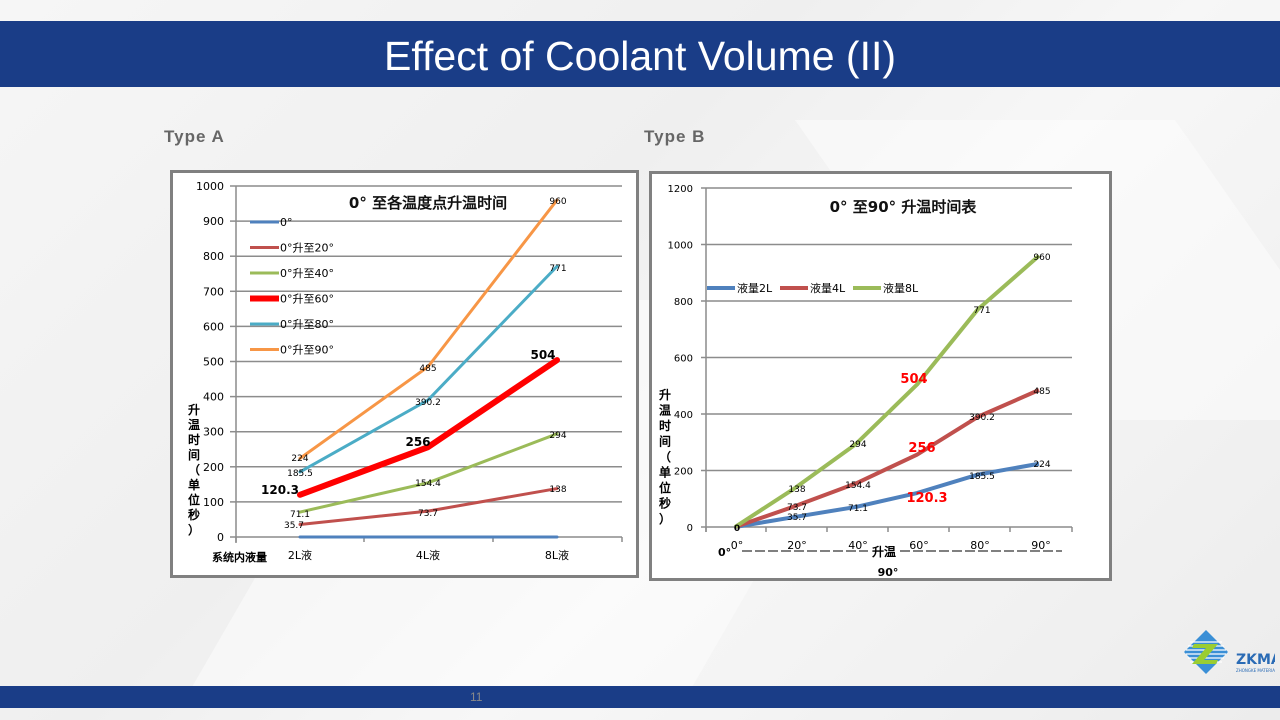 Image resolution: width=1280 pixels, height=720 pixels. What do you see at coordinates (194, 469) in the screenshot?
I see `y-axis-label-char: （` at bounding box center [194, 469].